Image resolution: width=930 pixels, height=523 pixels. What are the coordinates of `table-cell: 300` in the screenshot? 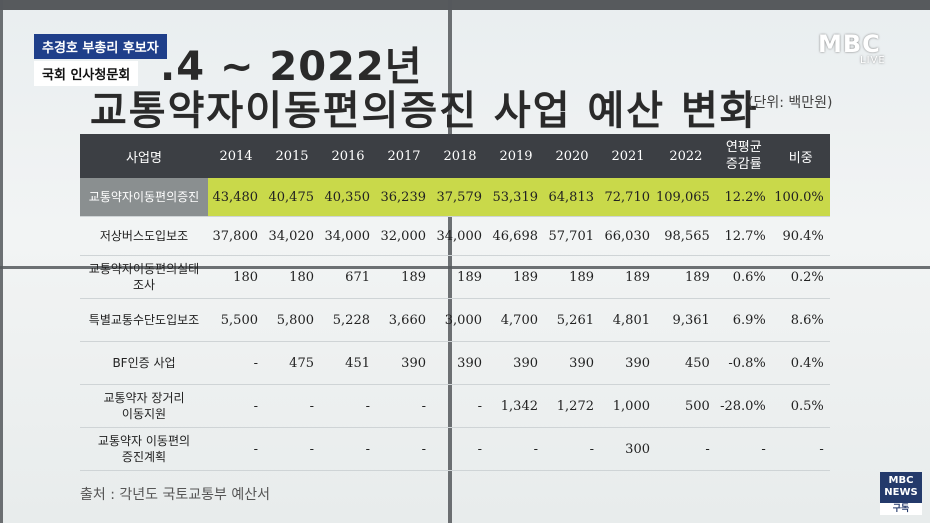 It's located at (628, 449).